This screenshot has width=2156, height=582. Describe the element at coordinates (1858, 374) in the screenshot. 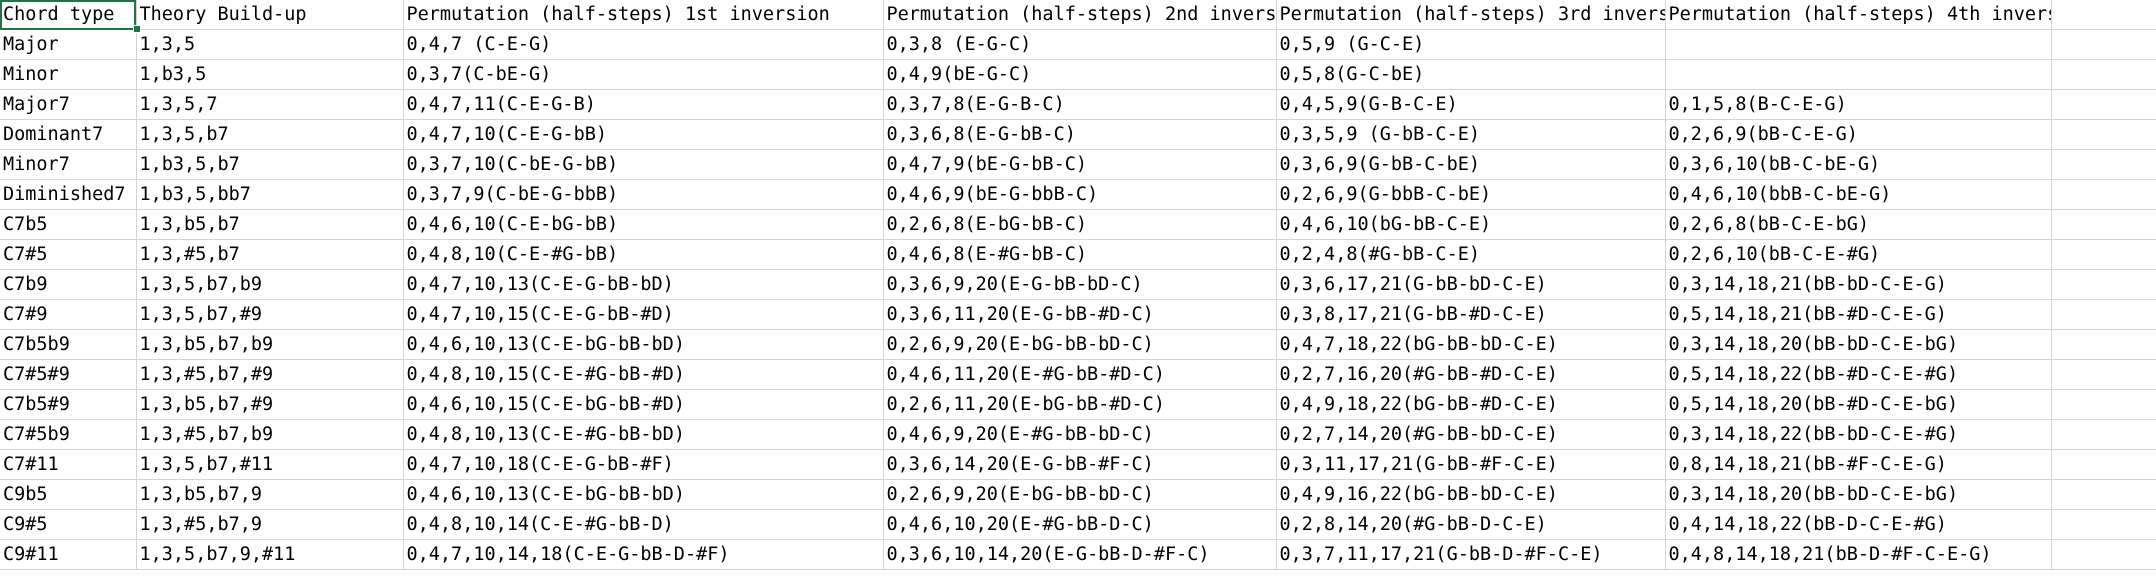

I see `cell-inversion-4: 0,5,14,18,22(bB-#D-C-E-#G)` at that location.